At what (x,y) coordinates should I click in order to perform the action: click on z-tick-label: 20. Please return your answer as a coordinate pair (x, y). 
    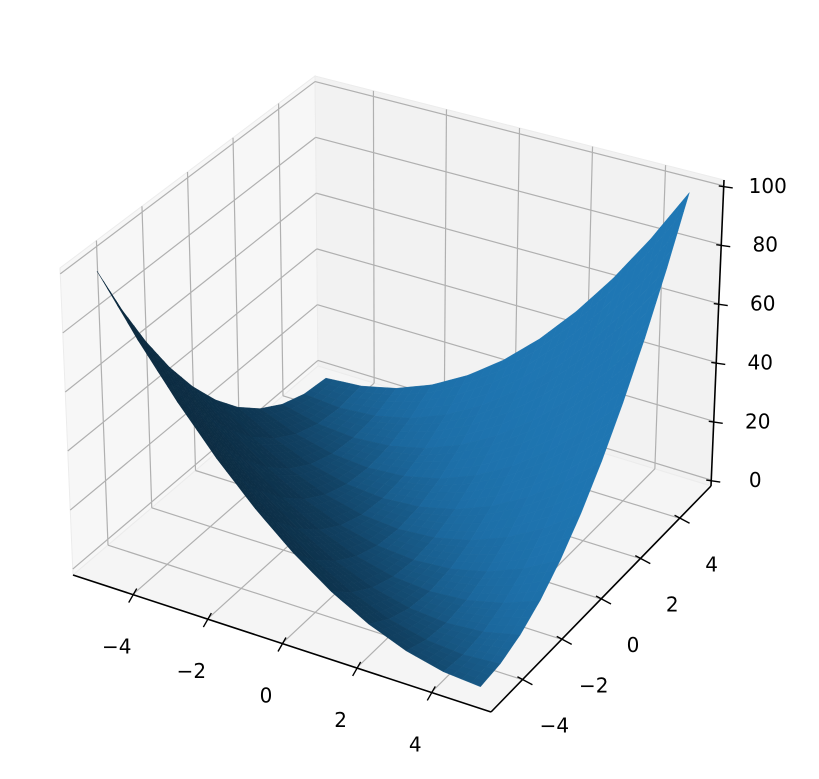
    Looking at the image, I should click on (757, 421).